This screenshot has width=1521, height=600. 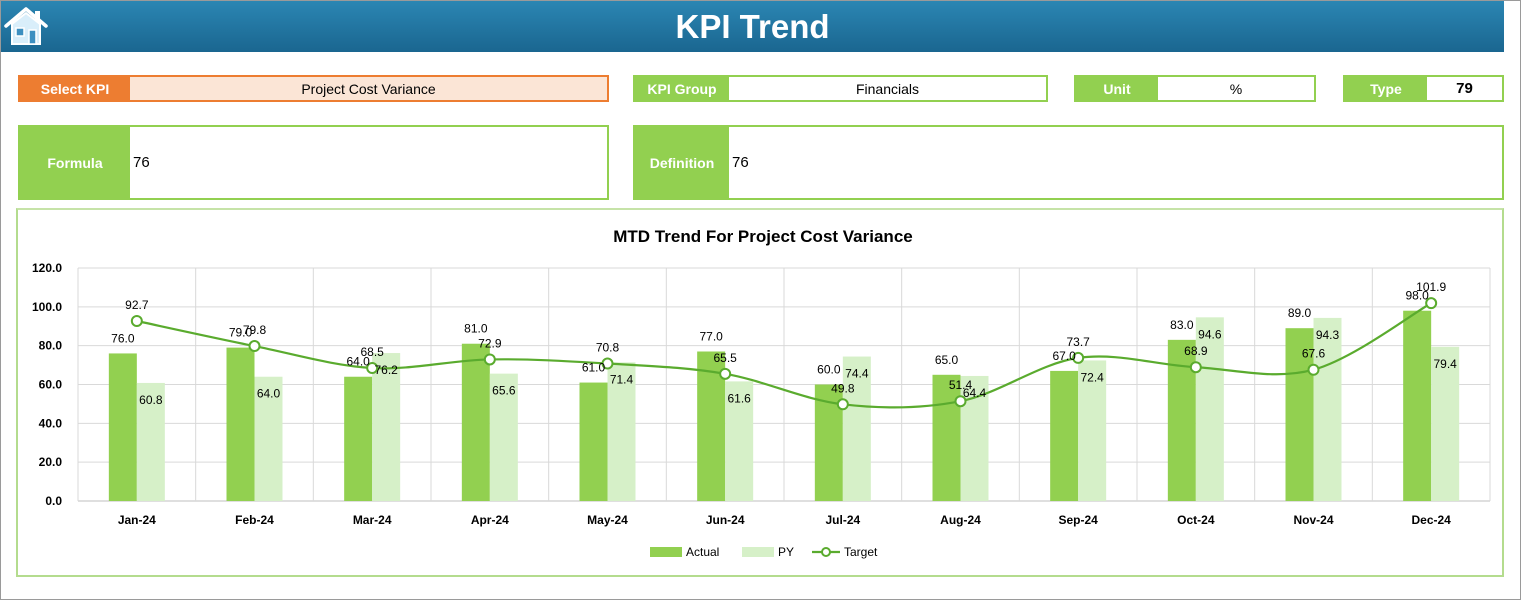 What do you see at coordinates (1210, 334) in the screenshot?
I see `py-data-label: 94.6` at bounding box center [1210, 334].